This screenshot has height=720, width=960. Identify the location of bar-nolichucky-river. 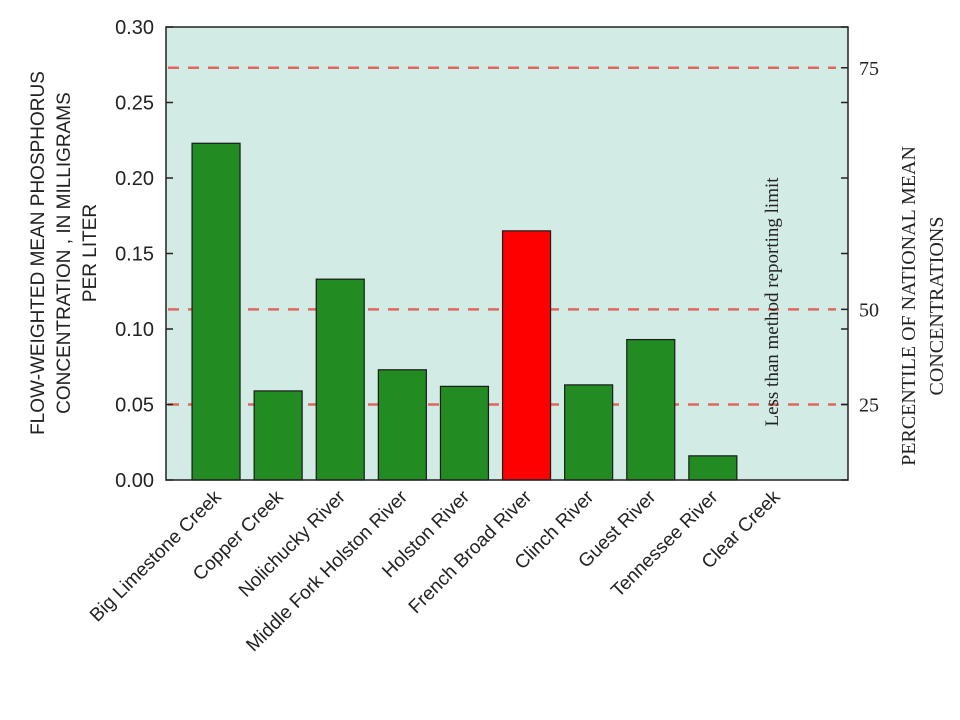
(340, 379).